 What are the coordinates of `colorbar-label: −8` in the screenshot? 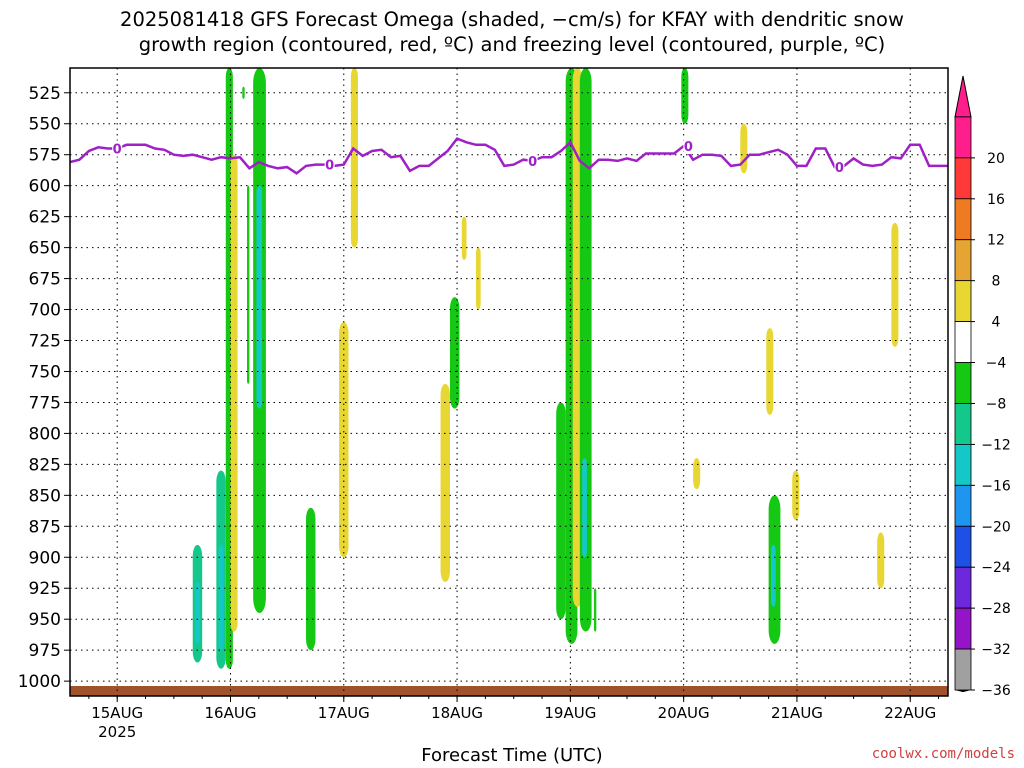 It's located at (996, 404).